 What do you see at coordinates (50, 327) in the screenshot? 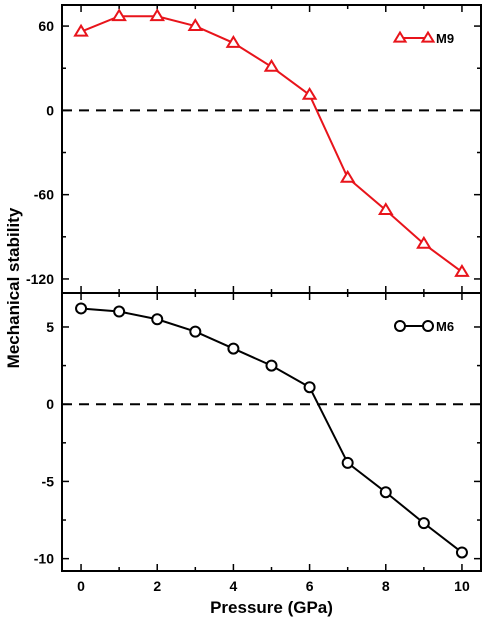
I see `y-tick-label: 5` at bounding box center [50, 327].